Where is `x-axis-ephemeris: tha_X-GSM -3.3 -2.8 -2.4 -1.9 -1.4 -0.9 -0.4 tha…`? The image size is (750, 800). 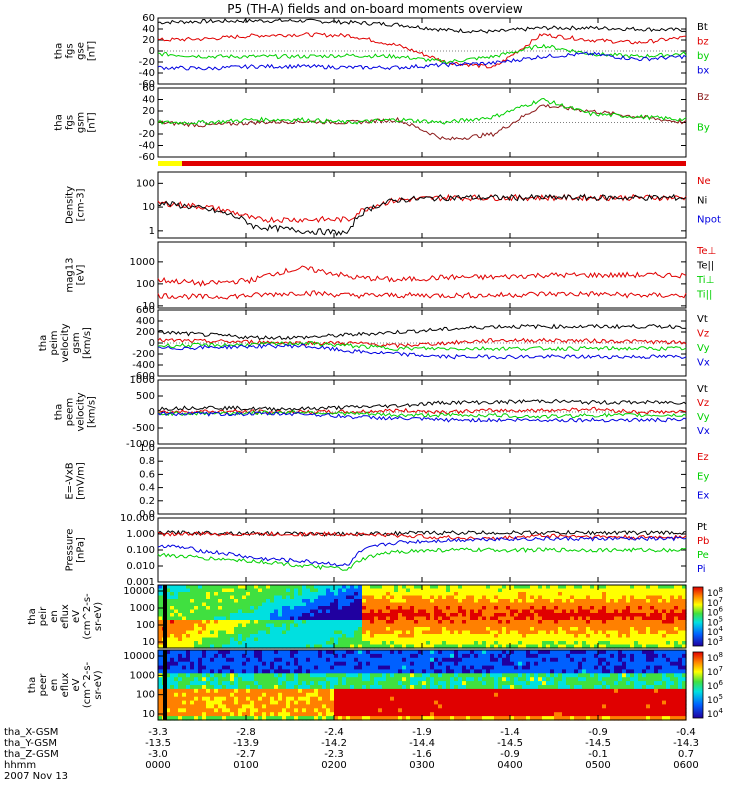 x-axis-ephemeris: tha_X-GSM -3.3 -2.8 -2.4 -1.9 -1.4 -0.9 -0.4 tha… is located at coordinates (375, 761).